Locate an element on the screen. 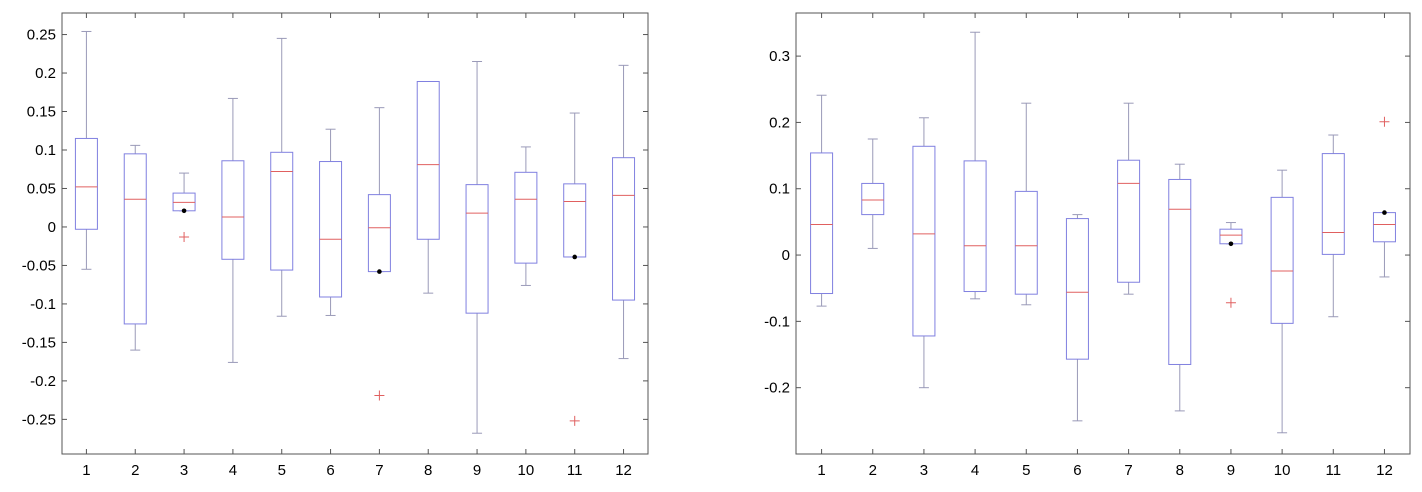  y-tick-label: -0.05 is located at coordinates (39, 265).